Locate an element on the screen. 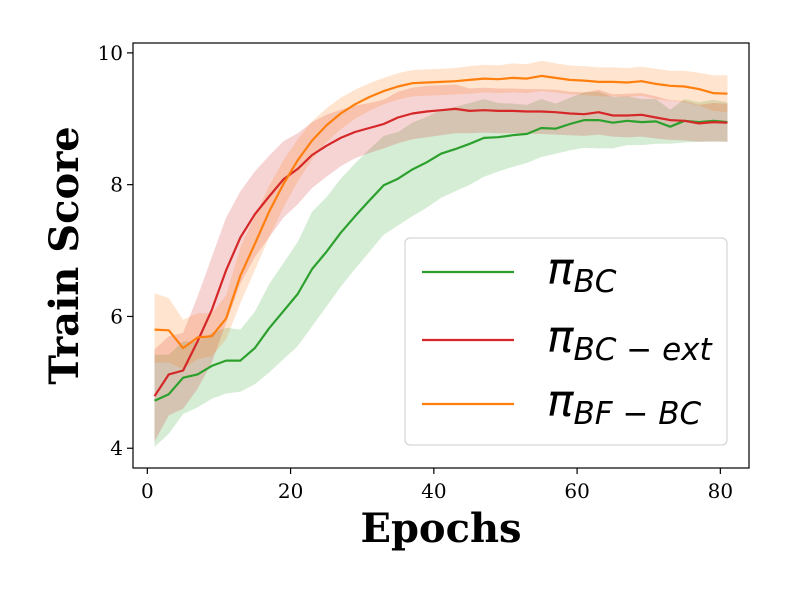 Image resolution: width=793 pixels, height=594 pixels. legend-box is located at coordinates (566, 341).